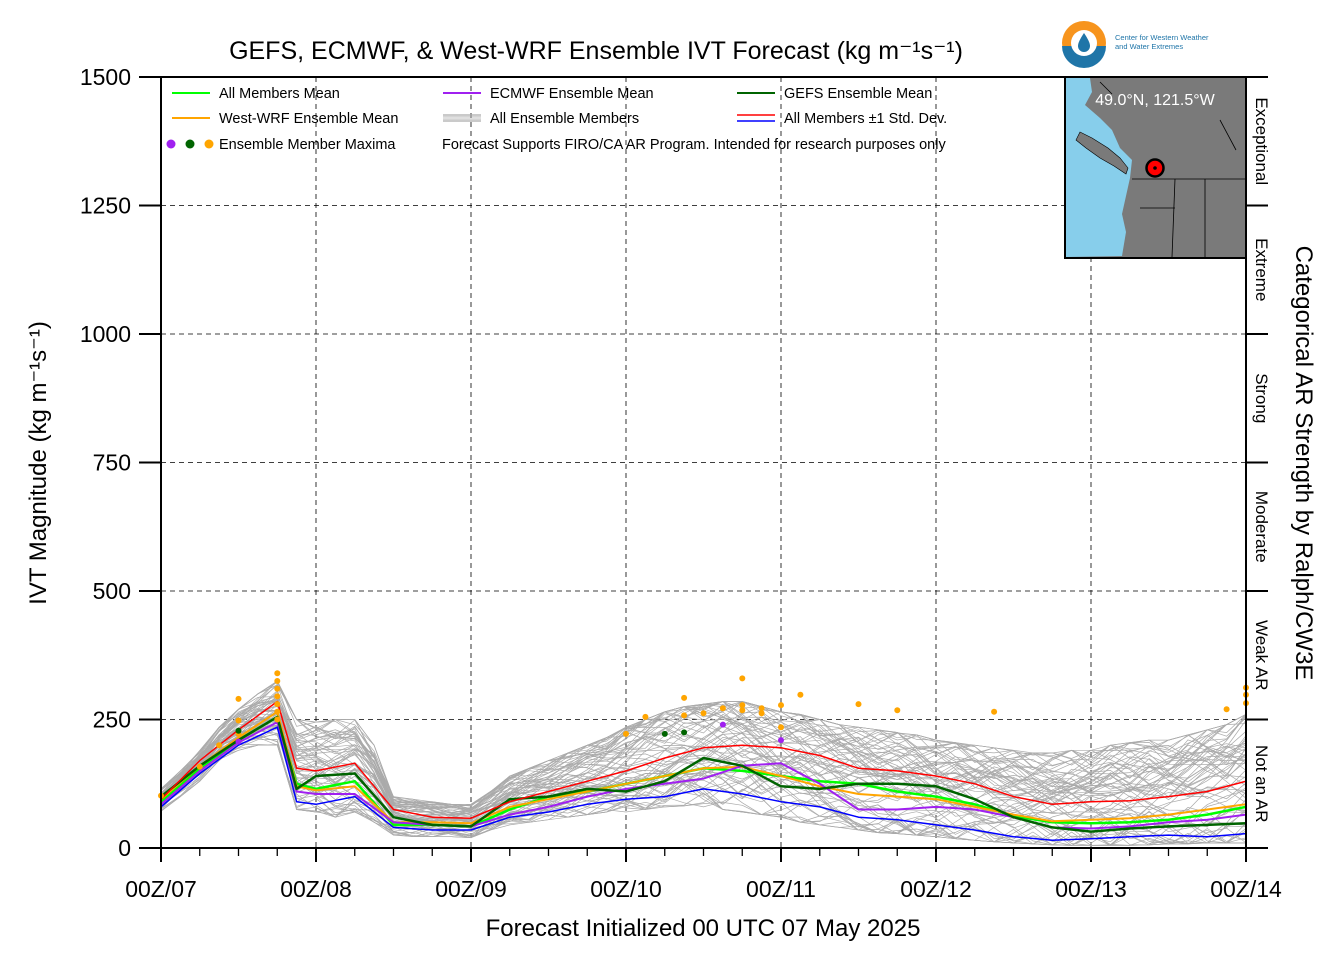 The height and width of the screenshot is (962, 1336). Describe the element at coordinates (1084, 57) in the screenshot. I see `logo-wave` at that location.